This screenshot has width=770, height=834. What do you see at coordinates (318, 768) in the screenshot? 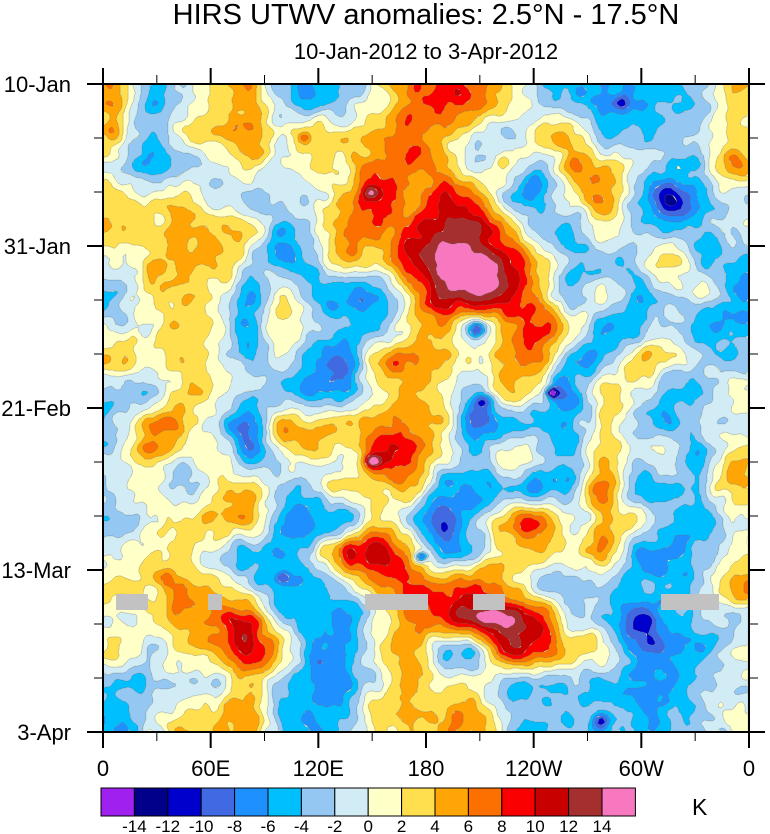
I see `svg-text: 120E` at bounding box center [318, 768].